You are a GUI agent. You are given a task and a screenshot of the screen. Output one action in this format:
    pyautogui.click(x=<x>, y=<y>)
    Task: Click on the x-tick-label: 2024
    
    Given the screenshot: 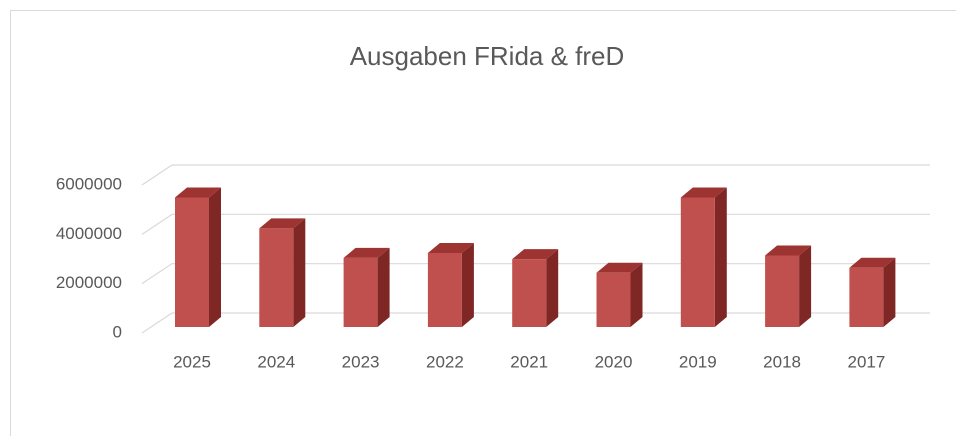 What is the action you would take?
    pyautogui.click(x=276, y=361)
    